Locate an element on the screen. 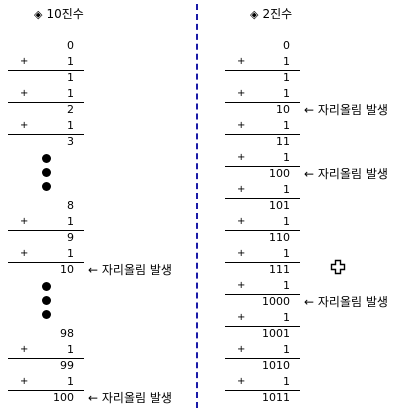 This screenshot has height=412, width=409. binary-value-row: 1010 is located at coordinates (262, 366).